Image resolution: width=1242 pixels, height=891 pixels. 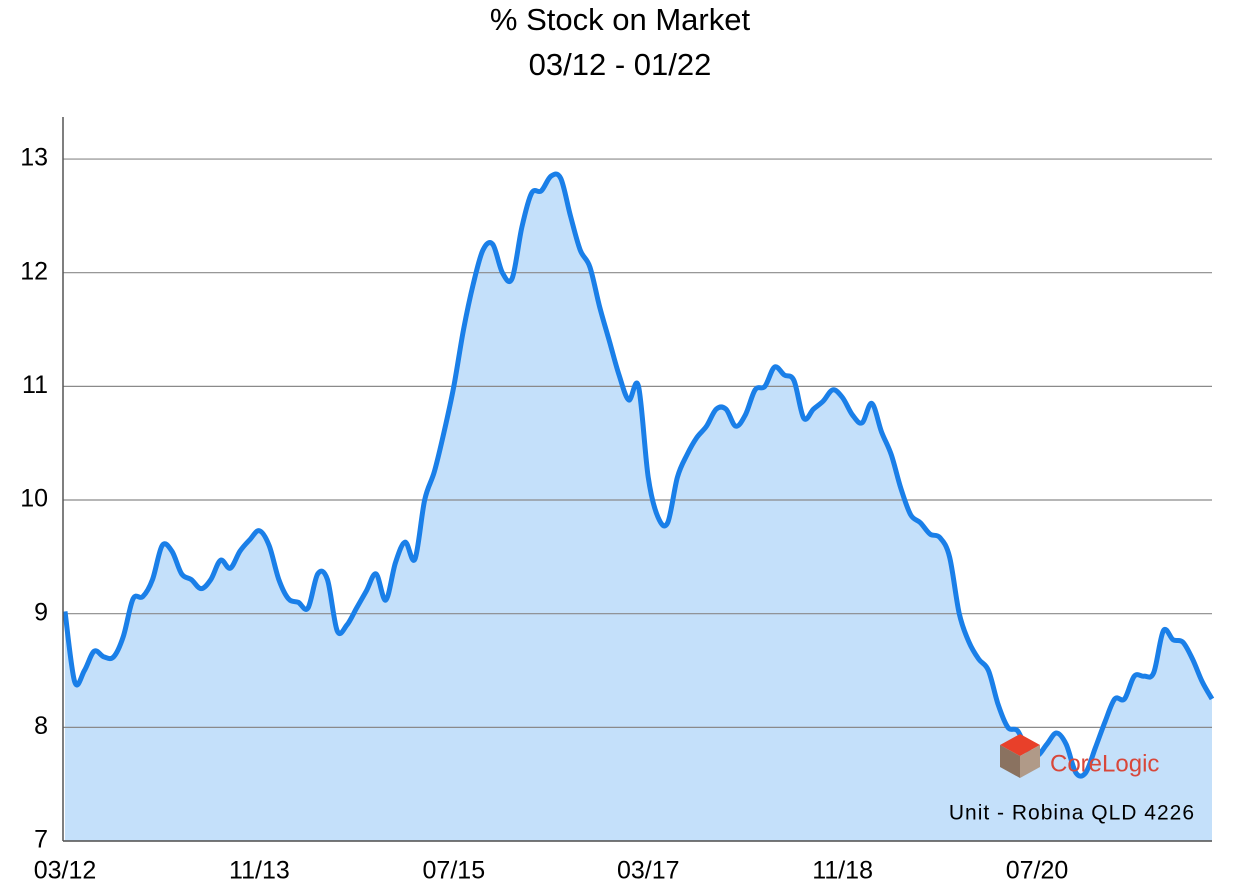 What do you see at coordinates (1037, 871) in the screenshot?
I see `x-tick-label: 07/20` at bounding box center [1037, 871].